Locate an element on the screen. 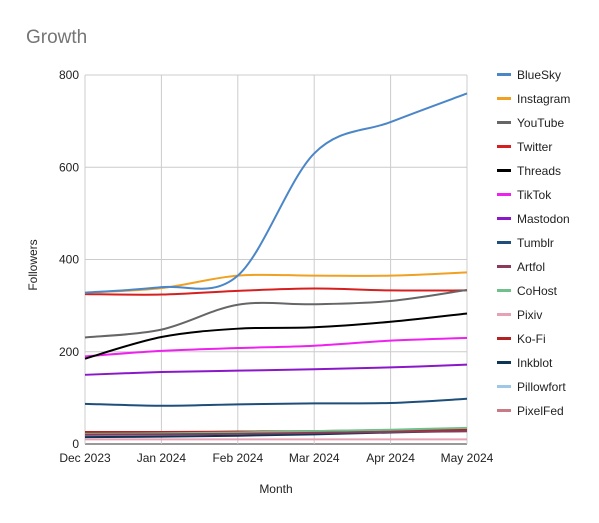 This screenshot has width=599, height=523. legend-item-artfol: Artfol is located at coordinates (521, 267).